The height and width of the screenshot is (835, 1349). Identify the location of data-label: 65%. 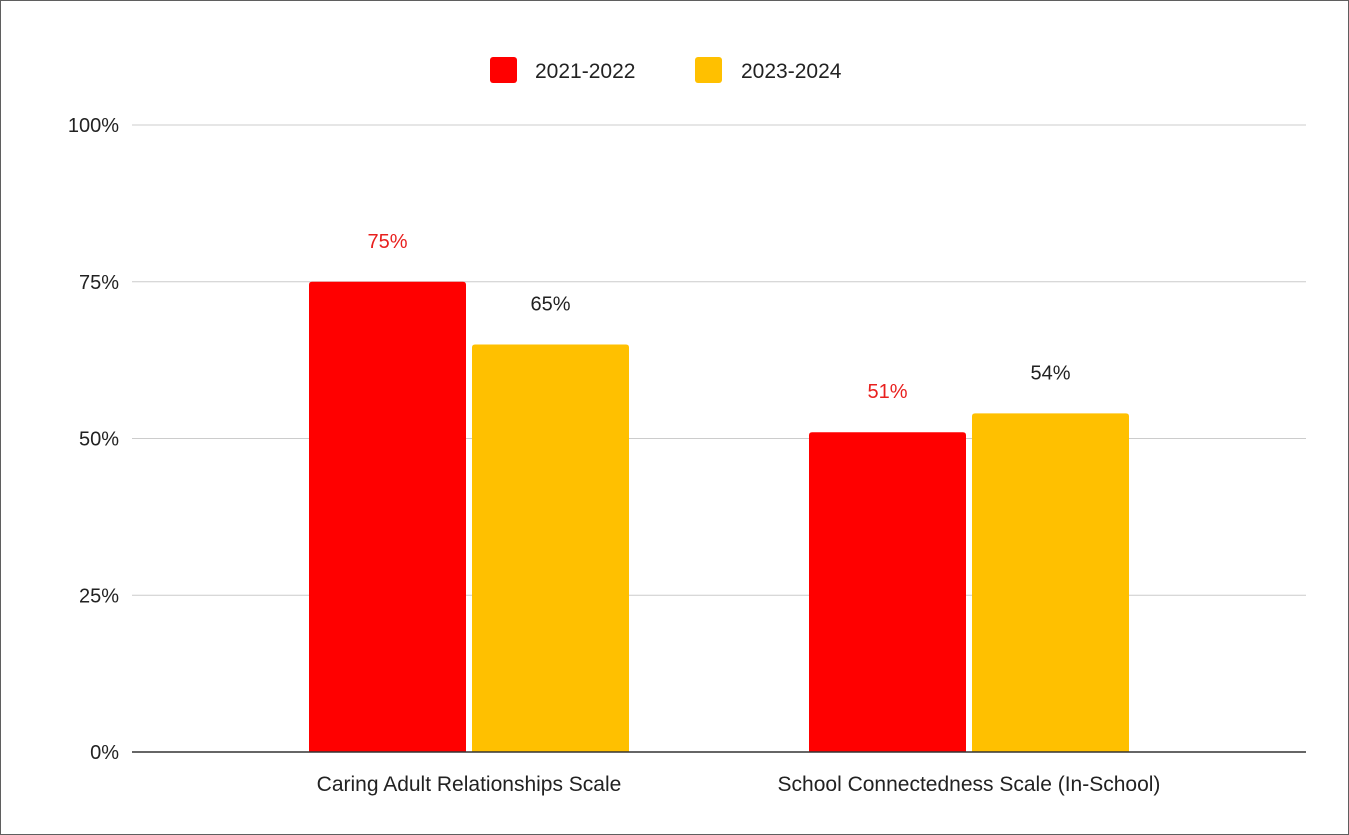
(550, 304).